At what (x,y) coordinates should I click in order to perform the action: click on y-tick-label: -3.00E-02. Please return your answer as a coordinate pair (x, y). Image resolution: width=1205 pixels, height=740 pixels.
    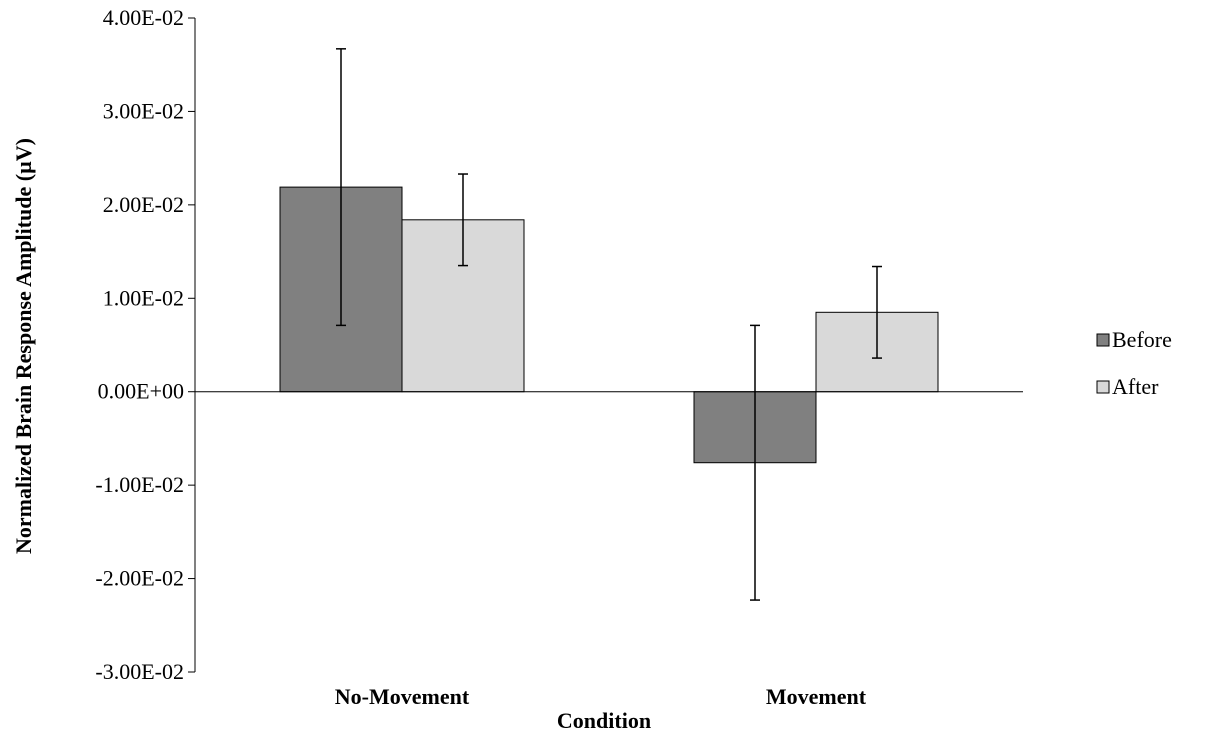
    Looking at the image, I should click on (139, 671).